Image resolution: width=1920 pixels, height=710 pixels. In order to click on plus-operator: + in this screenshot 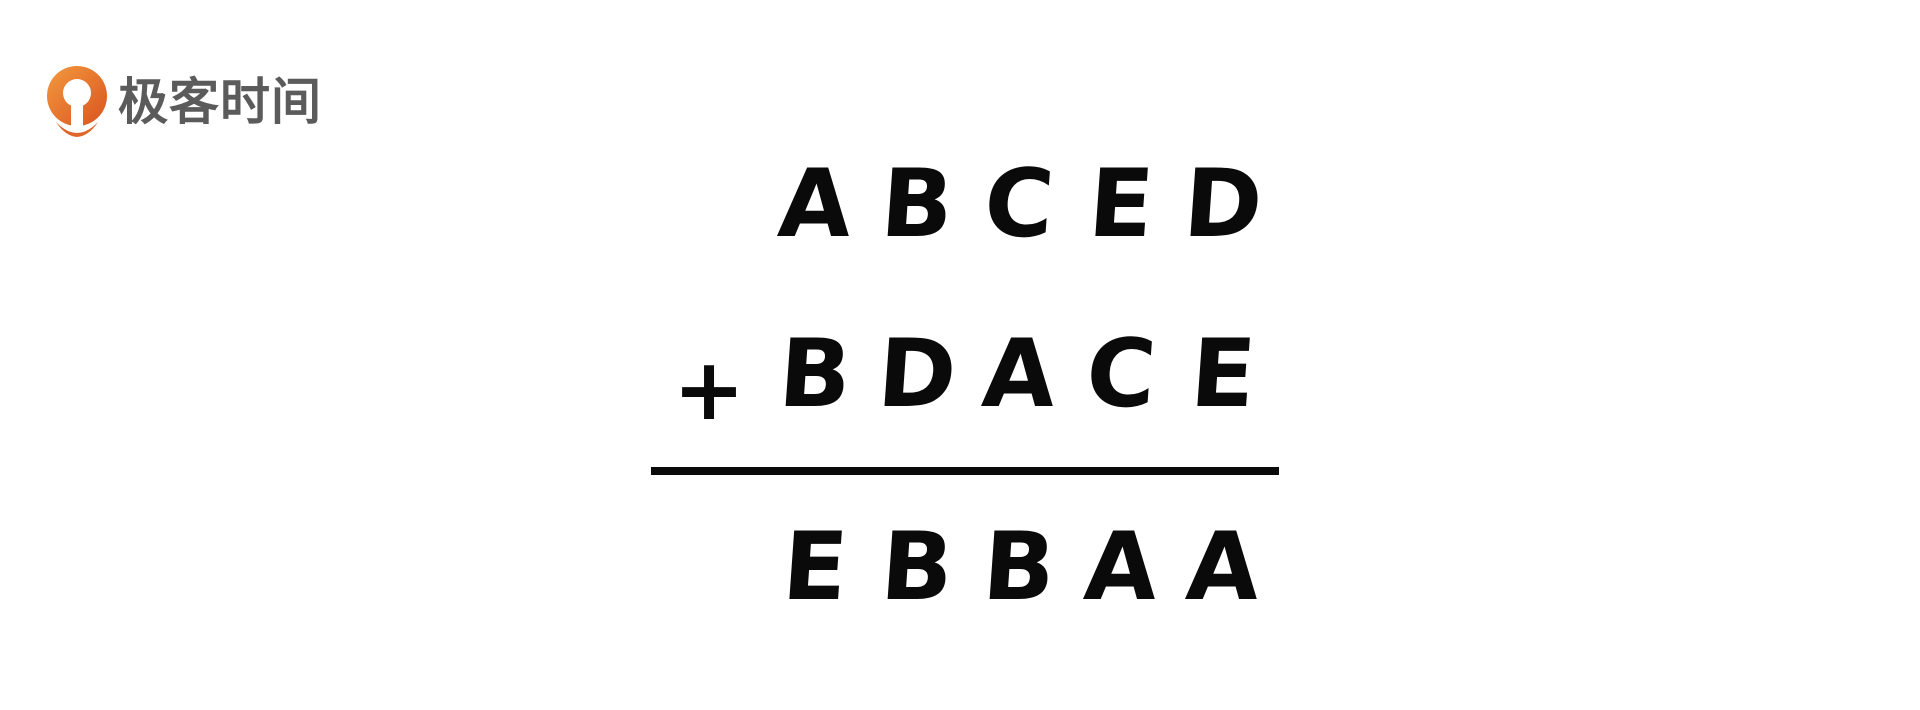, I will do `click(709, 390)`.